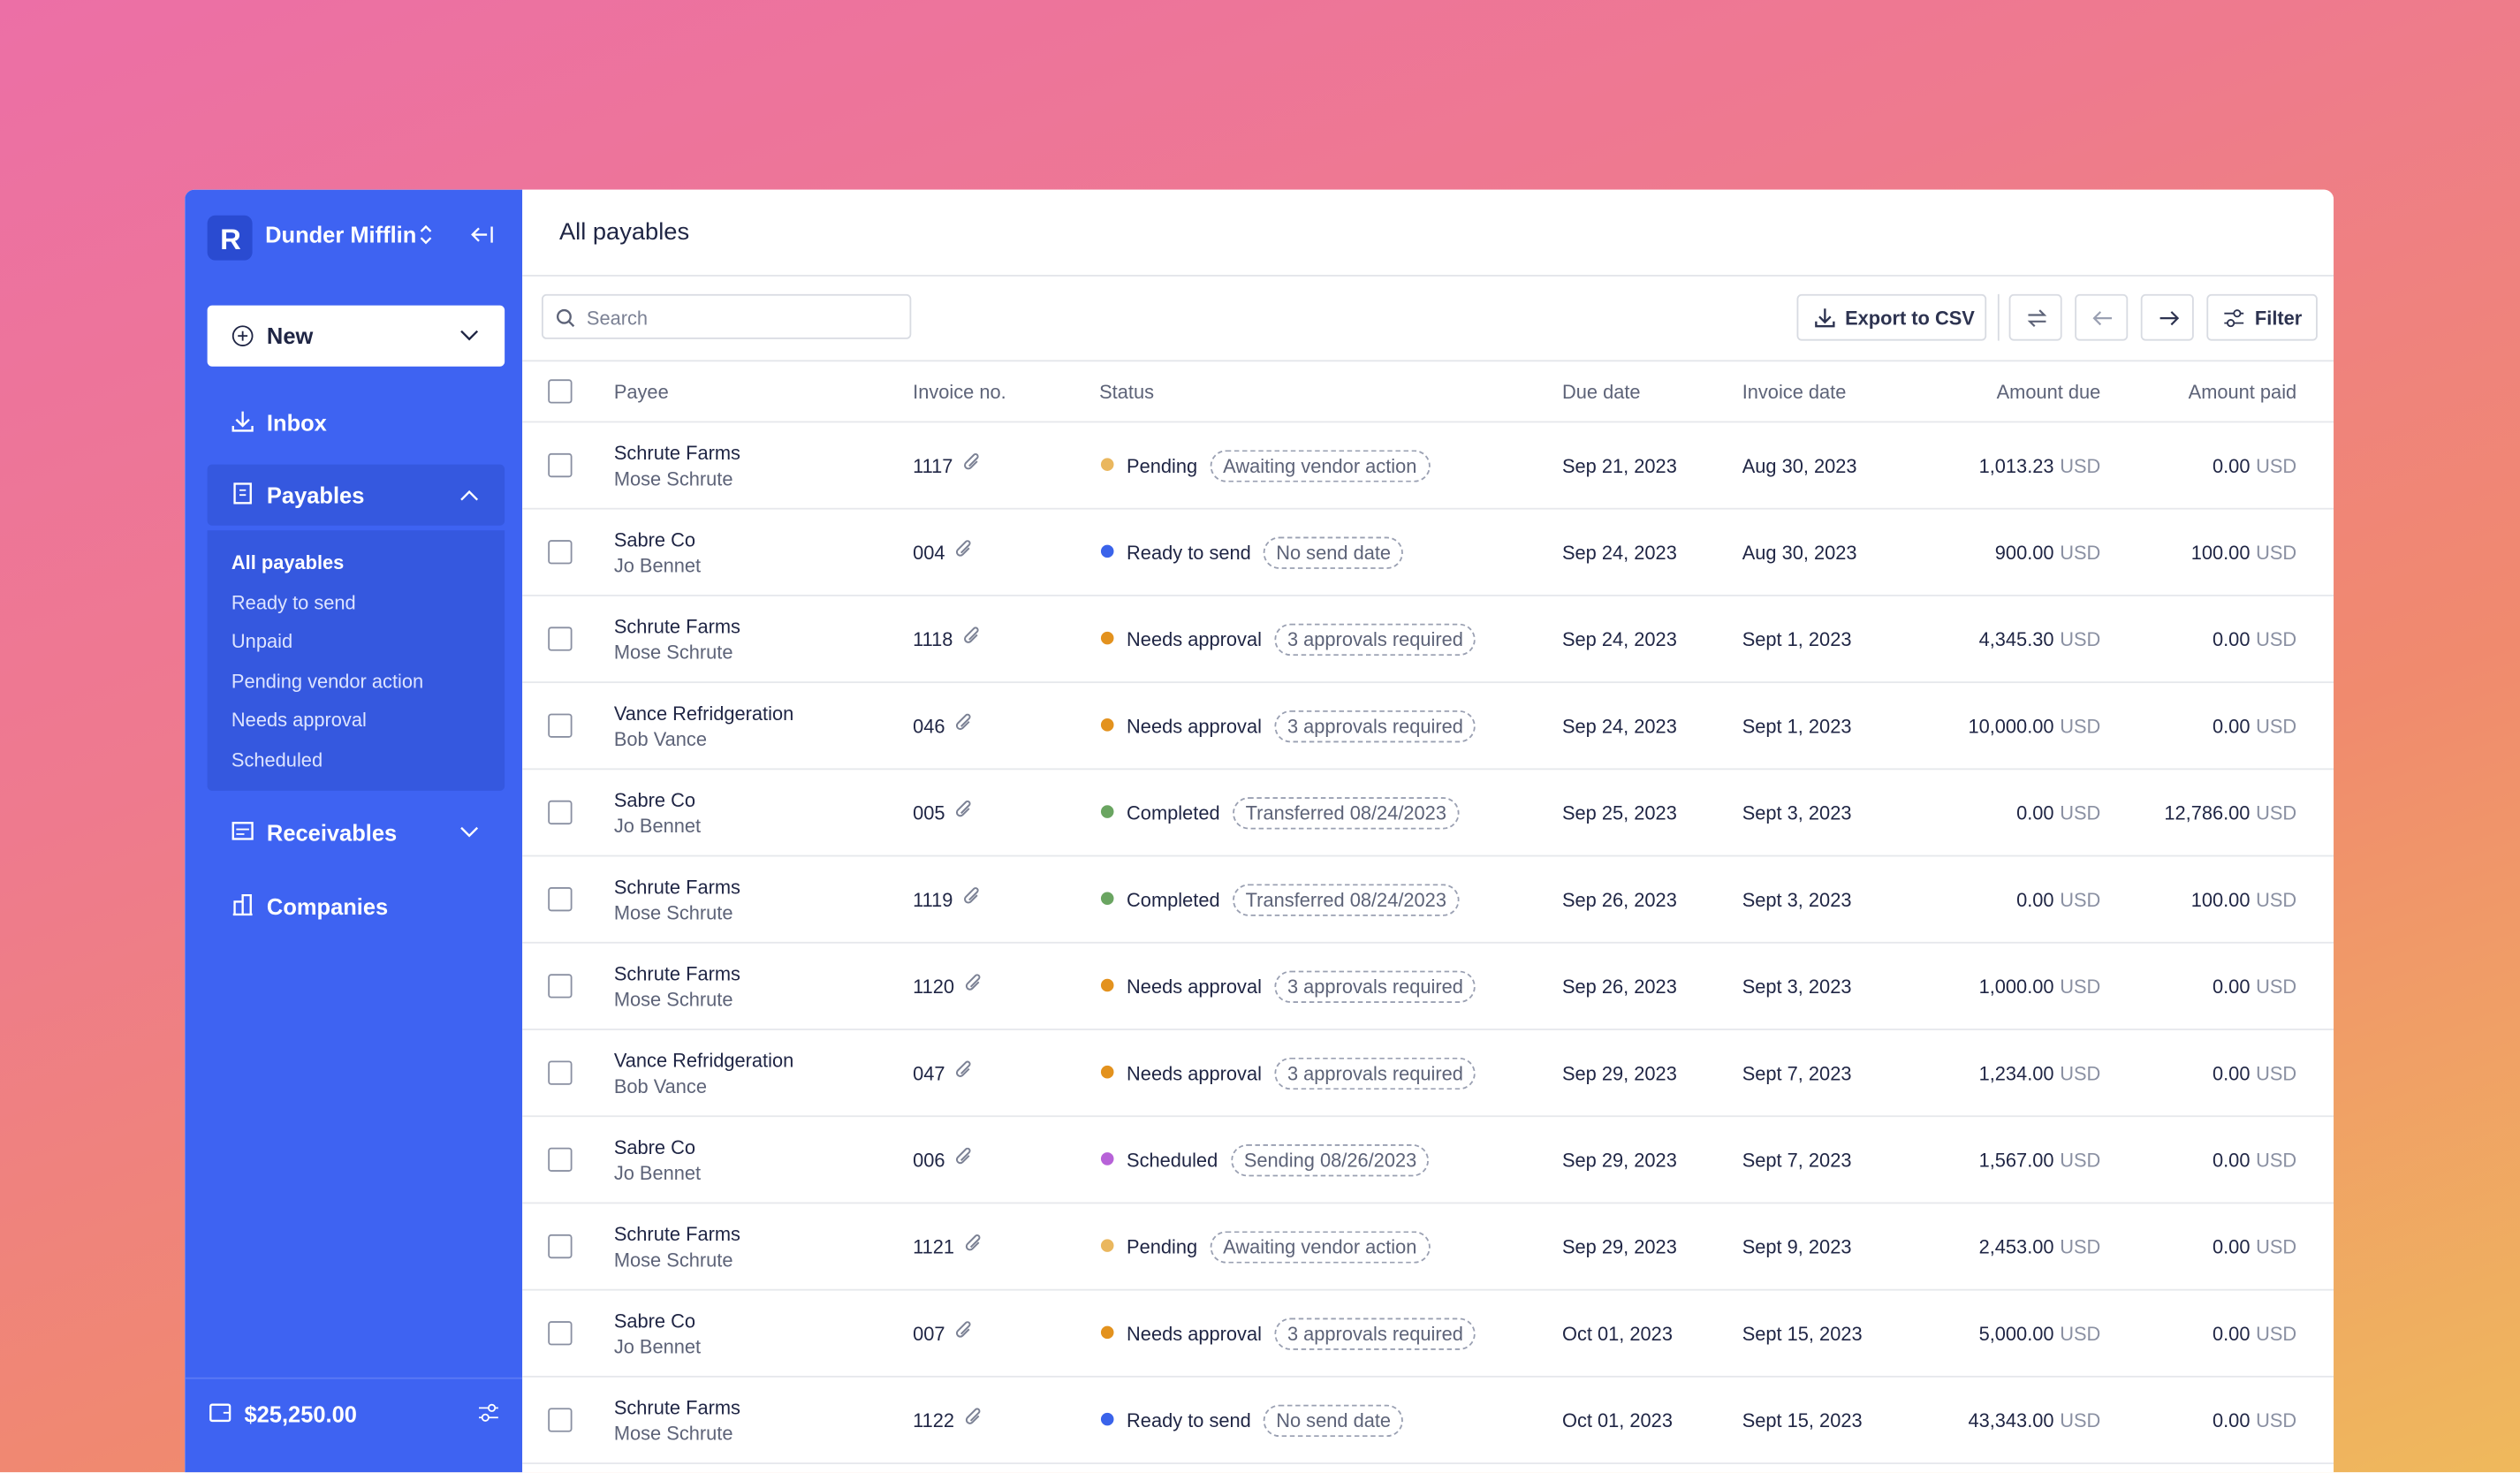  Describe the element at coordinates (641, 392) in the screenshot. I see `column-header: Payee` at that location.